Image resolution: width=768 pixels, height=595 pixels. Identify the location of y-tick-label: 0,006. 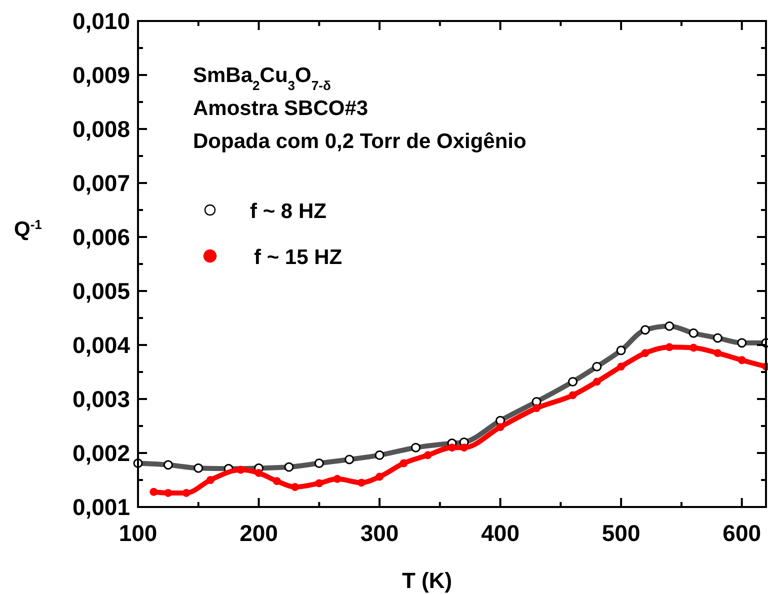
(101, 237).